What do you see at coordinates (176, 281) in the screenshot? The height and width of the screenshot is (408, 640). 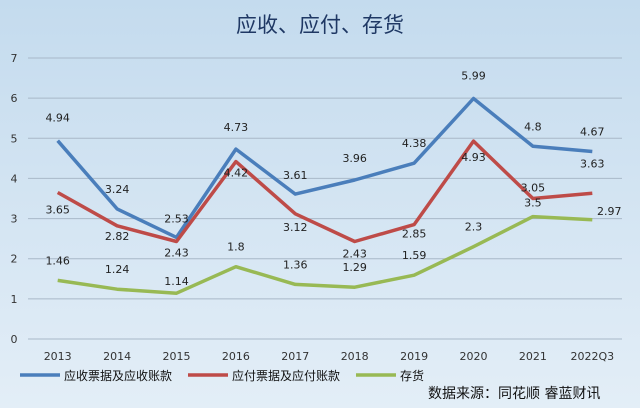 I see `data-label: 1.14` at bounding box center [176, 281].